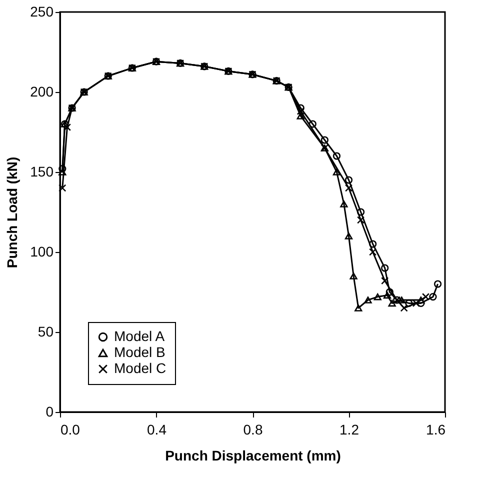 The height and width of the screenshot is (501, 503). What do you see at coordinates (253, 430) in the screenshot?
I see `x-tick-label: 0.8` at bounding box center [253, 430].